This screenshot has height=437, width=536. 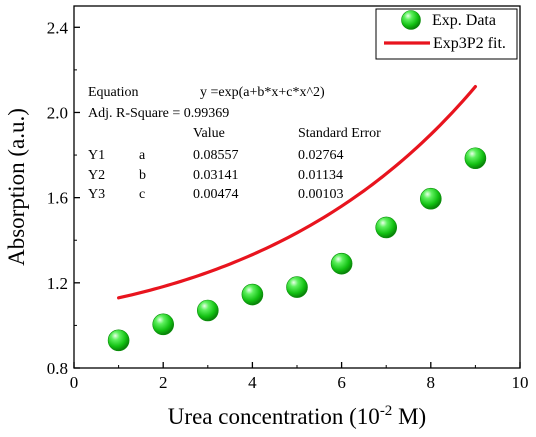 I want to click on row-error: 0.00103, so click(x=321, y=194).